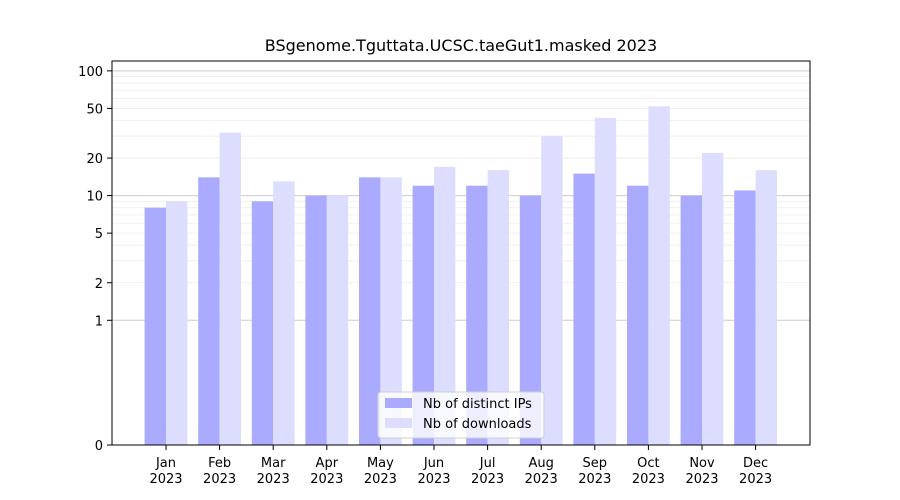  I want to click on legend: Nb of distinct IPs Nb of downloads, so click(461, 415).